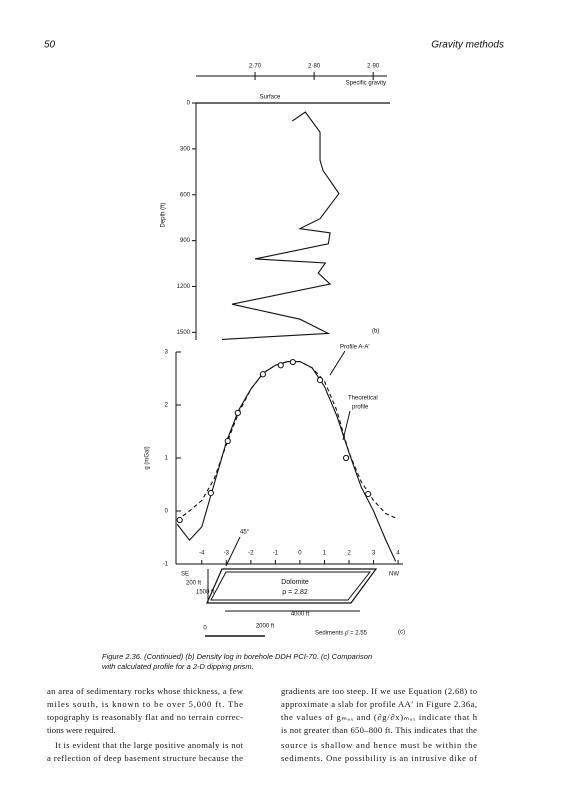 This screenshot has height=800, width=564. What do you see at coordinates (360, 408) in the screenshot?
I see `annotation: profile` at bounding box center [360, 408].